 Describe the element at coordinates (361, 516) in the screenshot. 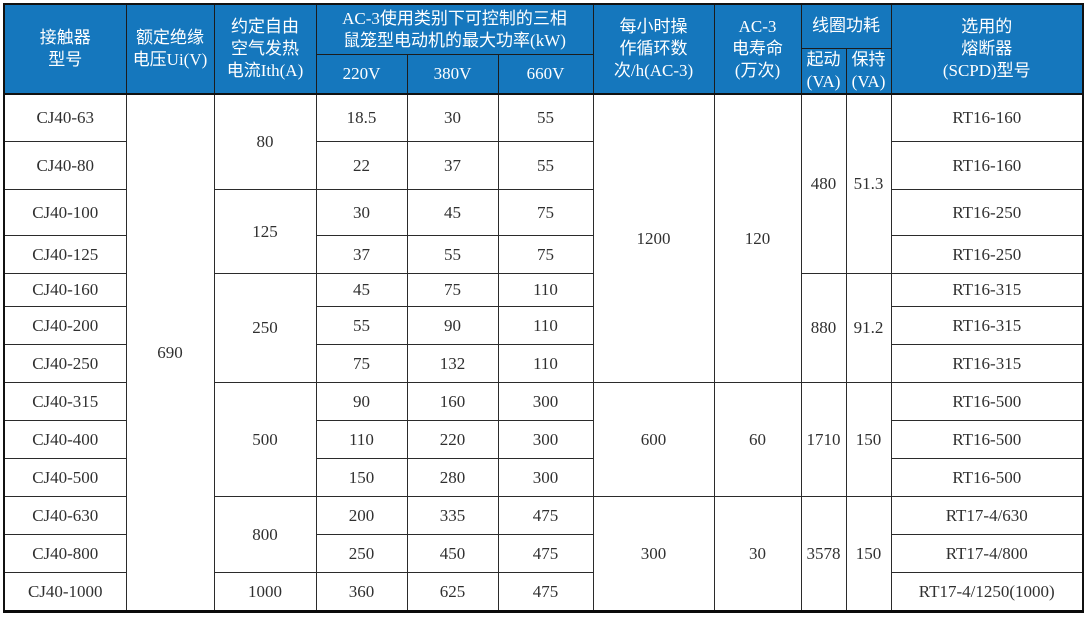

I see `value-cell: 200` at that location.